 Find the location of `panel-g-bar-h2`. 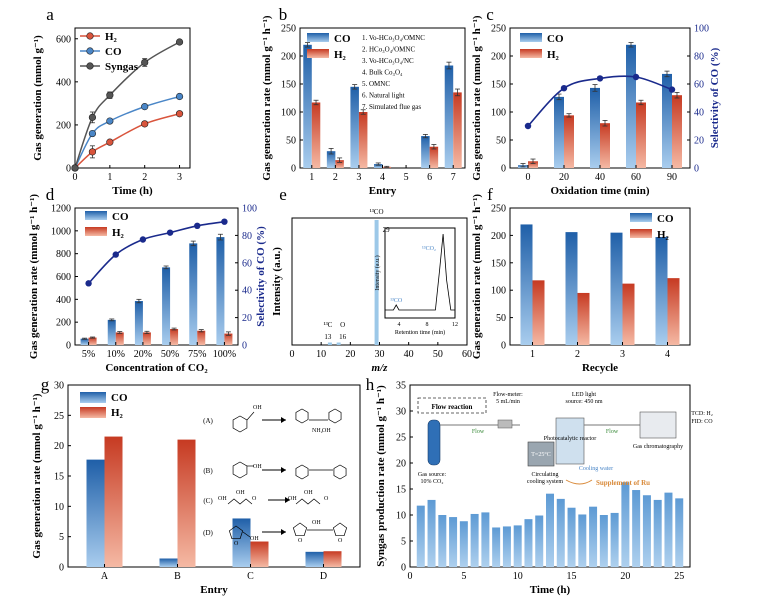

panel-g-bar-h2 is located at coordinates (259, 554).